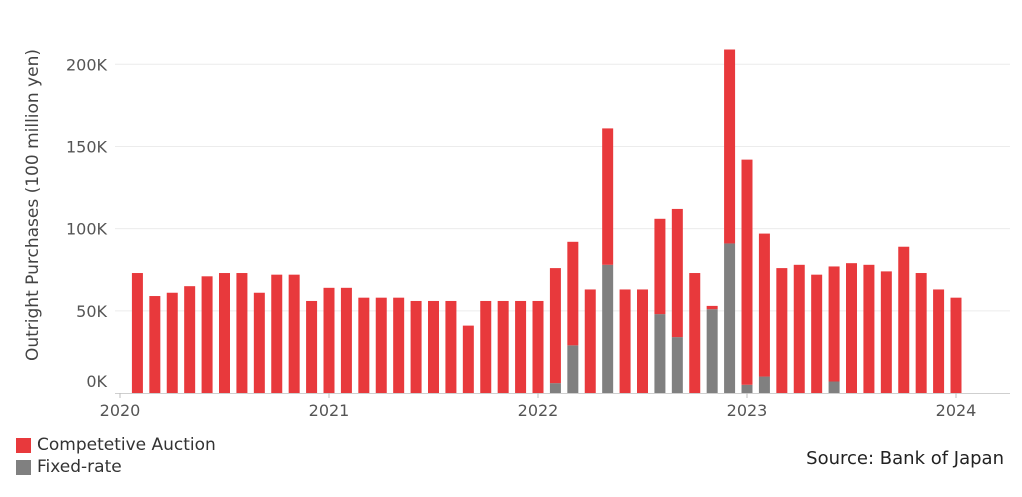 This screenshot has height=497, width=1022. I want to click on y-tick-label: 100K, so click(87, 229).